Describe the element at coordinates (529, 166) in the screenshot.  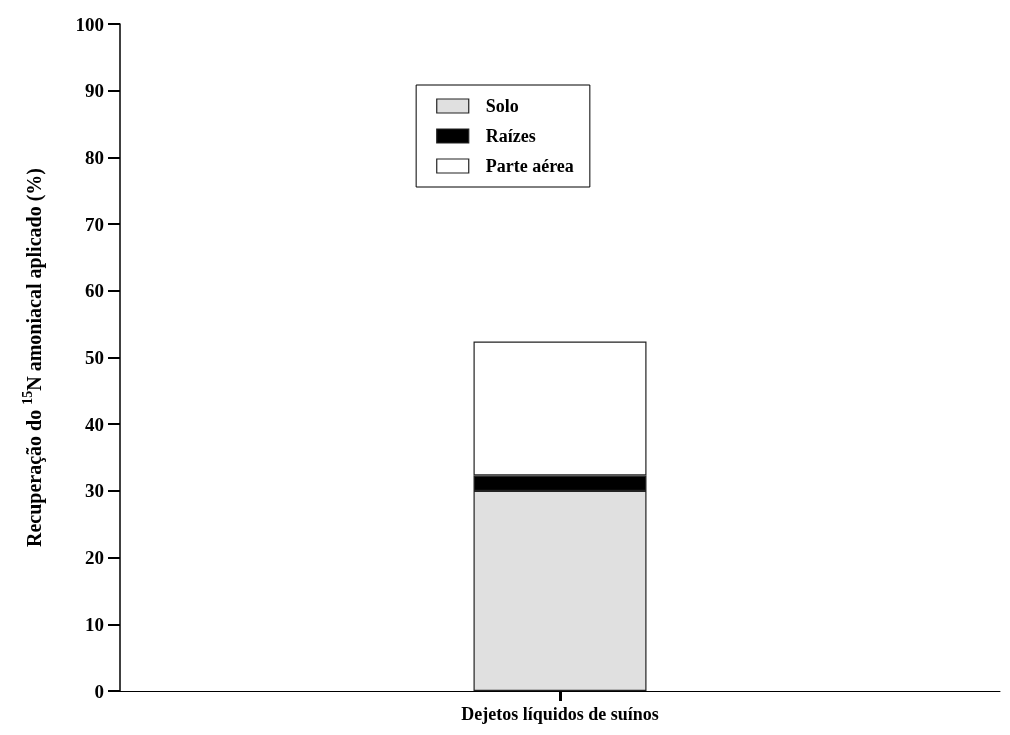
I see `legend-label: Parte aérea` at that location.